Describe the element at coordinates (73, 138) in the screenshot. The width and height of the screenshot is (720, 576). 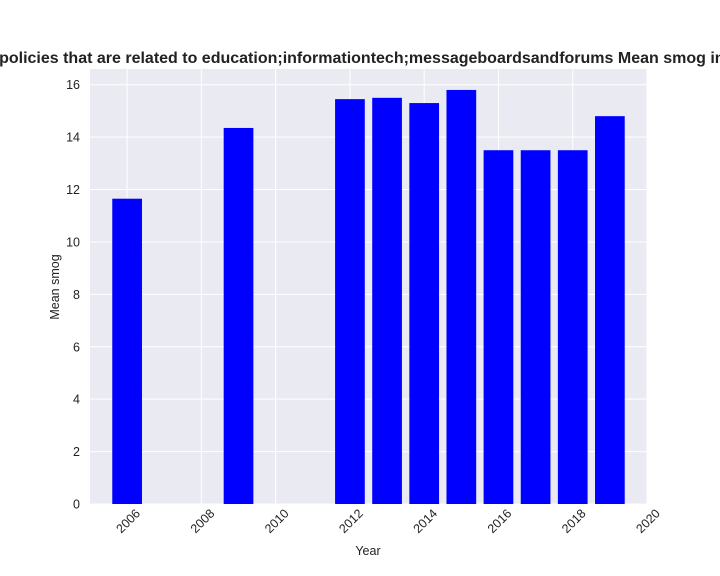
I see `y-tick-label: 14` at that location.